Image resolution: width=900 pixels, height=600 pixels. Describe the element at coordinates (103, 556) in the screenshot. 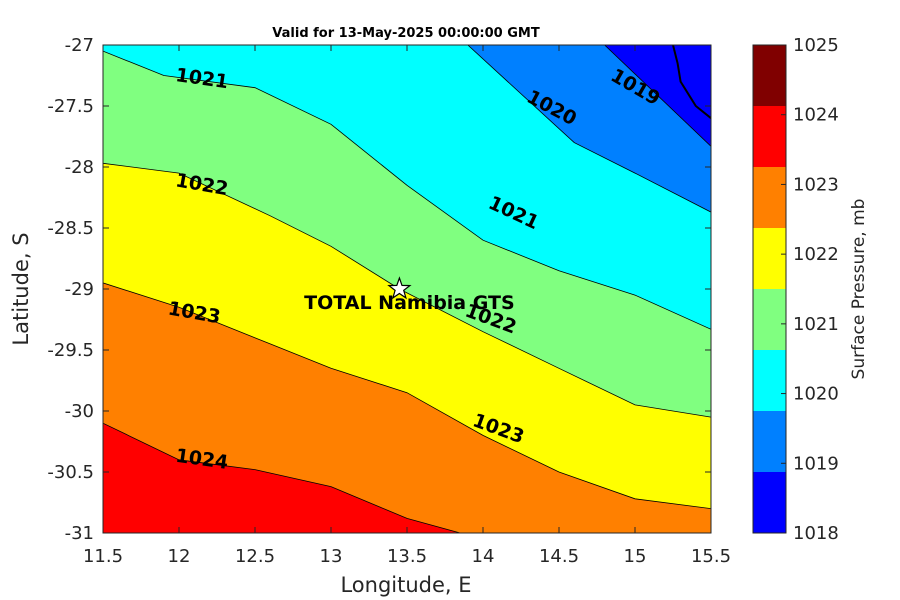

I see `x-tick-label: 11.5` at that location.